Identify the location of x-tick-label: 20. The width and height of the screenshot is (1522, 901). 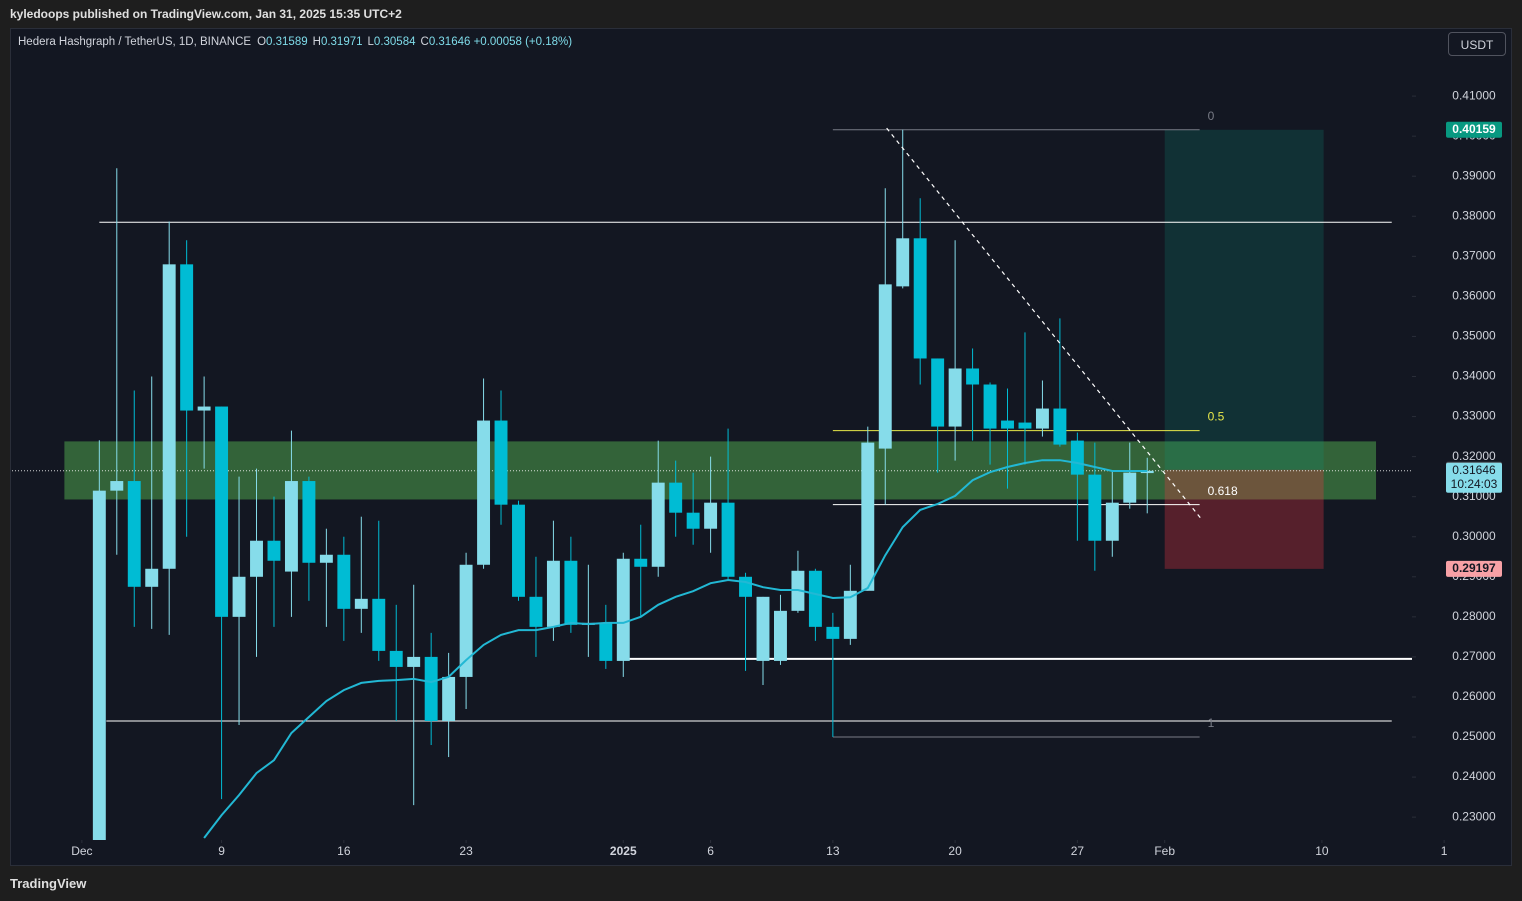
(955, 851).